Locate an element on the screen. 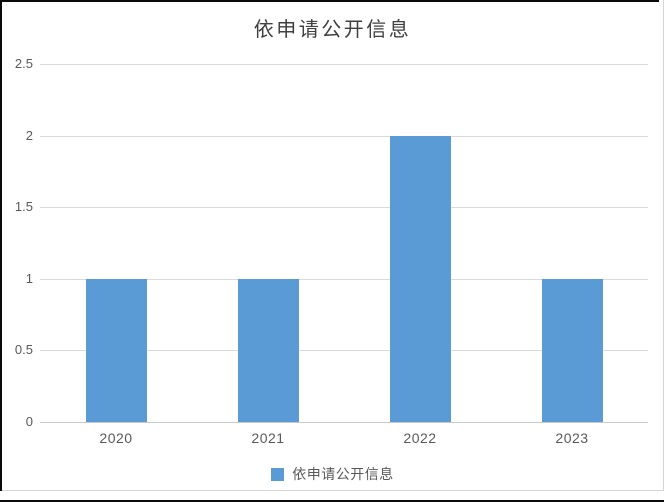 Image resolution: width=668 pixels, height=502 pixels. y-axis-tick-label: 0.5 is located at coordinates (23, 350).